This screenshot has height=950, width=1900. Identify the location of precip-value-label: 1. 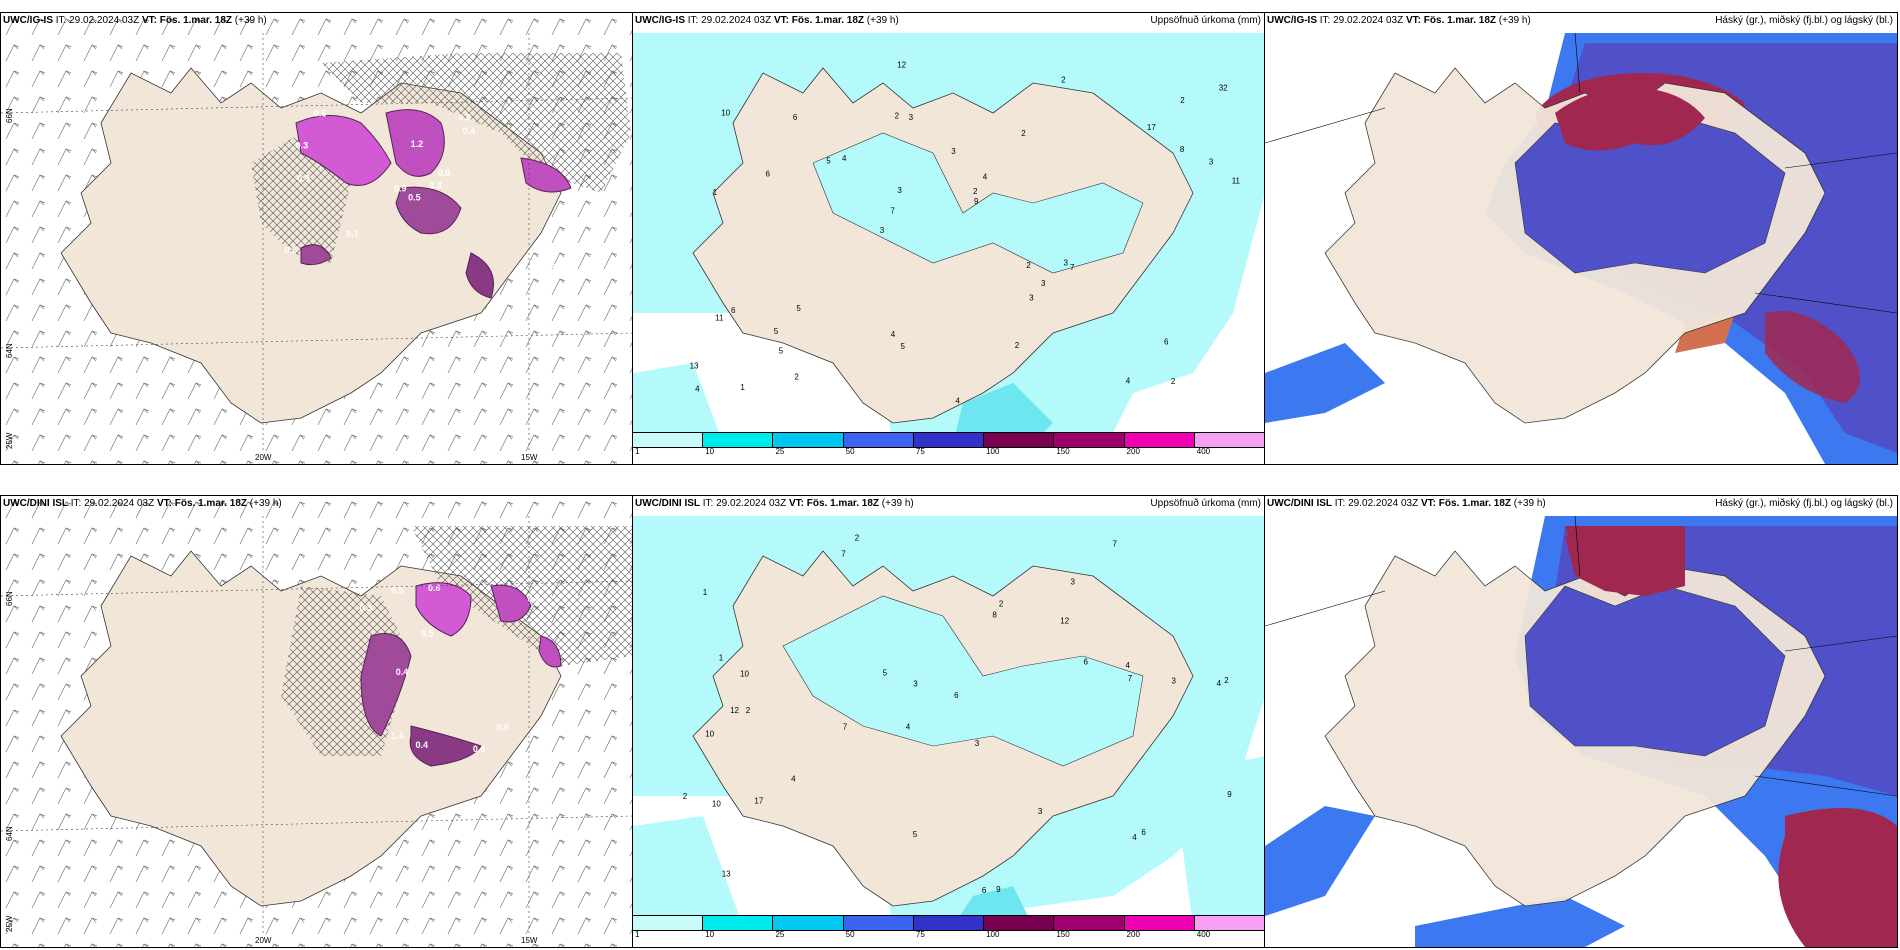
(705, 592).